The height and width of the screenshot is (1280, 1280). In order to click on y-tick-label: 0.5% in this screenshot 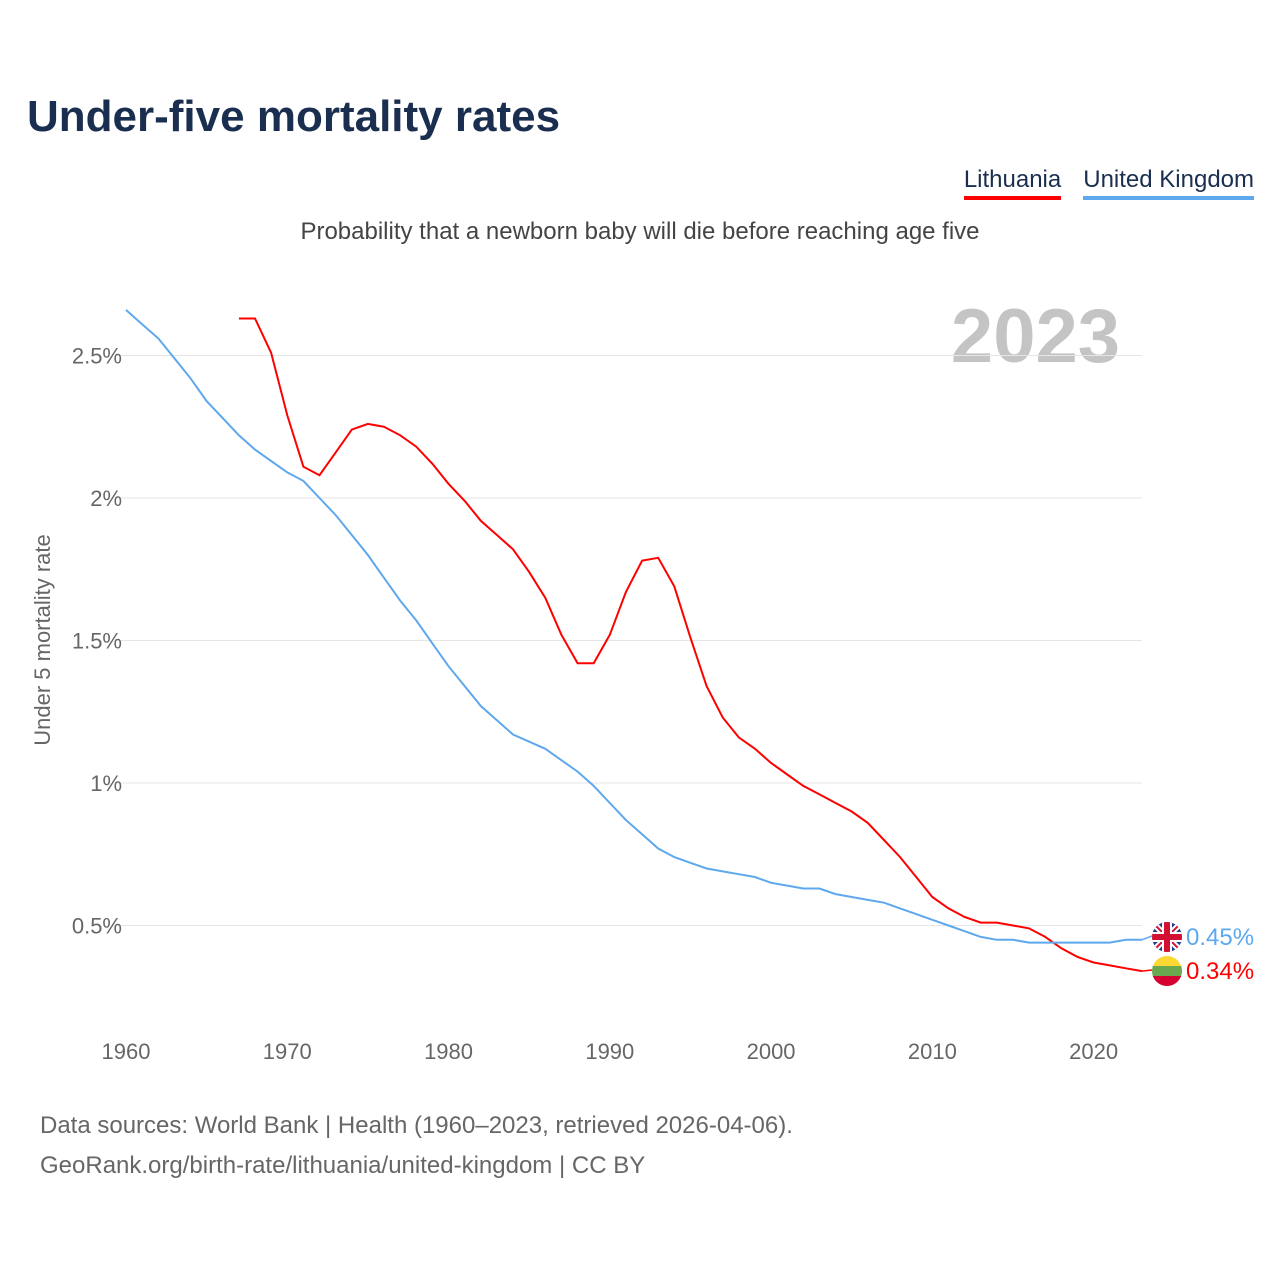, I will do `click(97, 926)`.